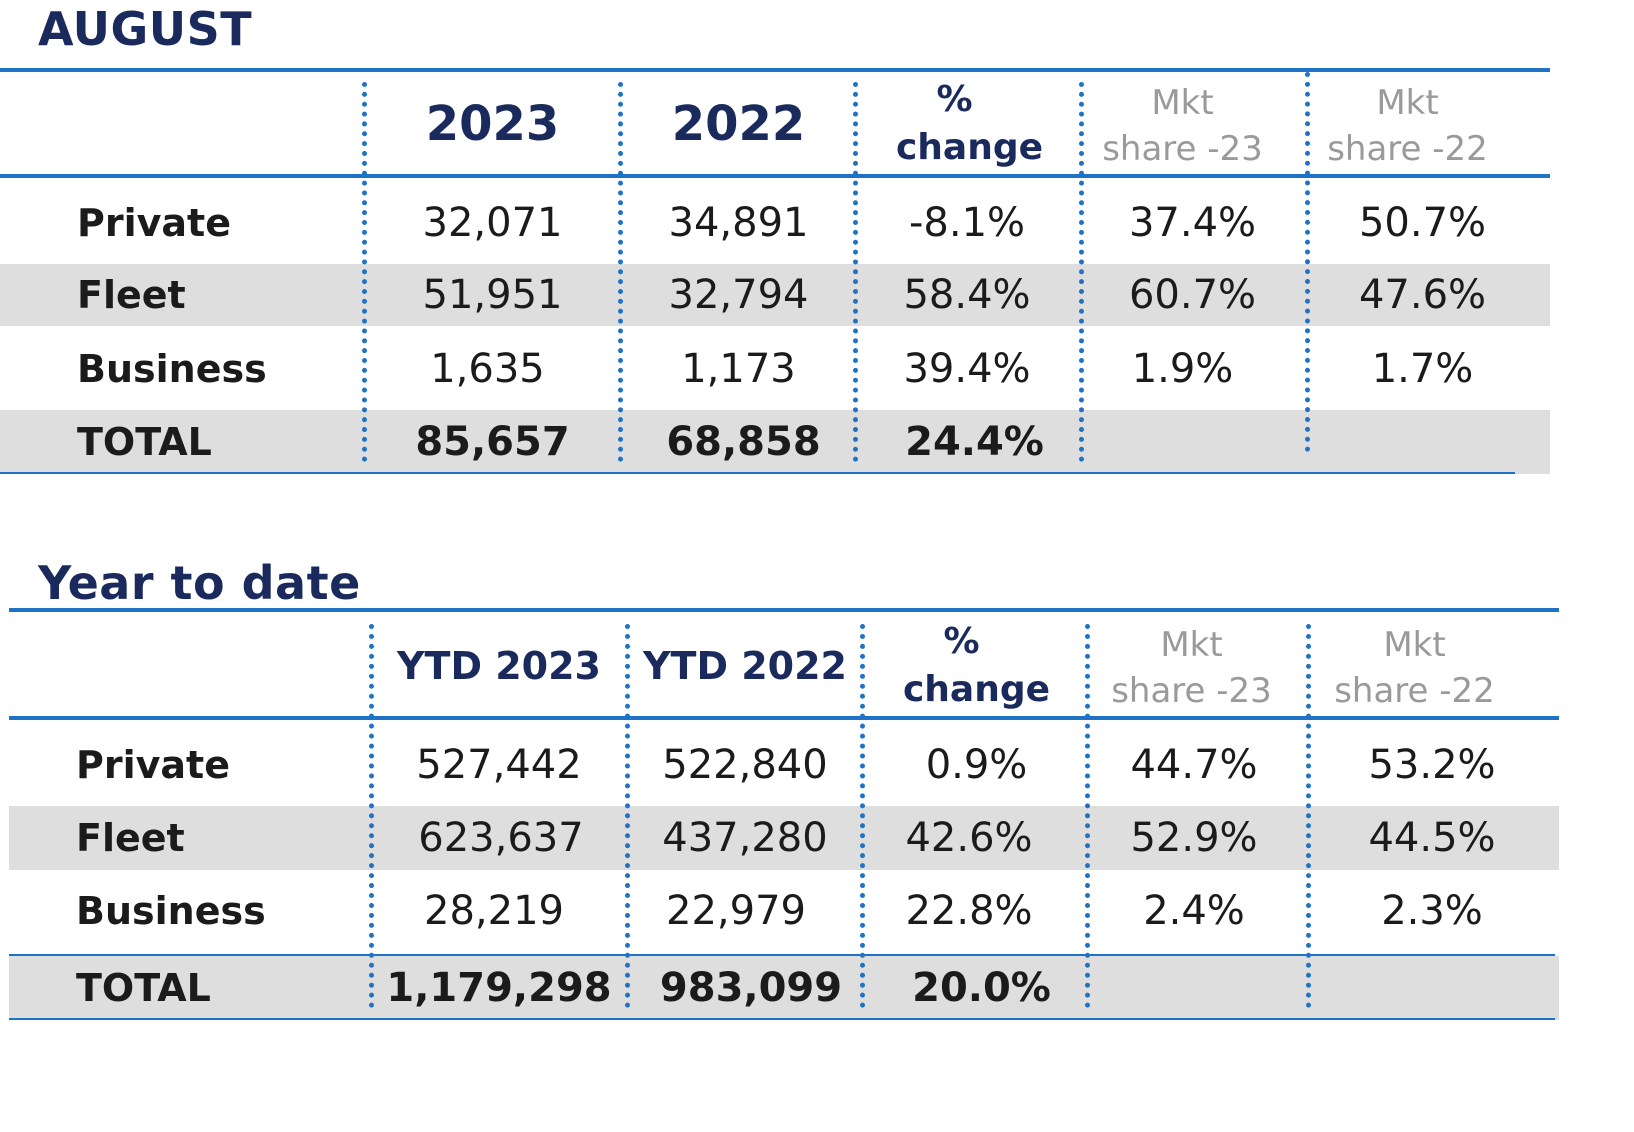  I want to click on cell-mkt-share-22: 53.2%, so click(1432, 765).